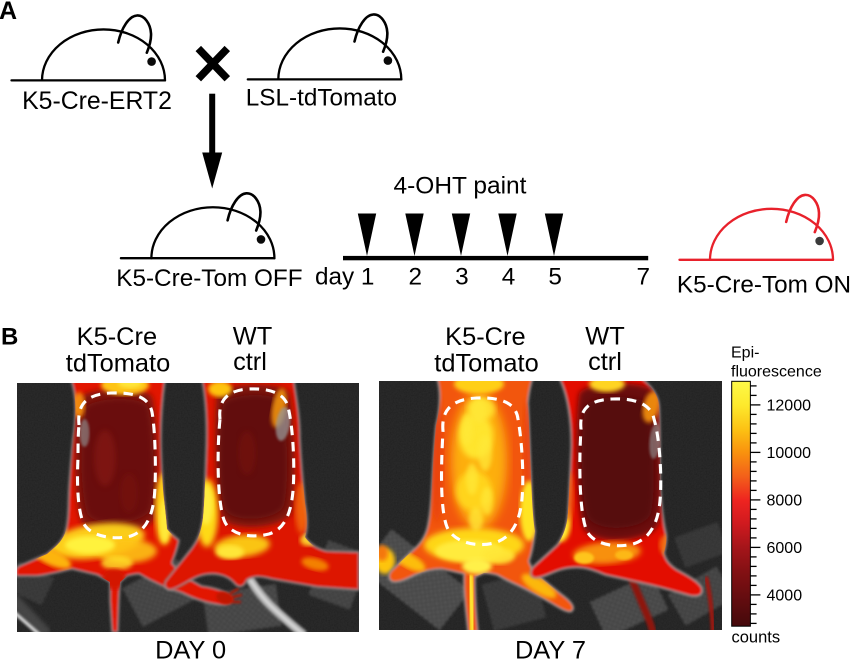  I want to click on svg-text: 10000, so click(789, 453).